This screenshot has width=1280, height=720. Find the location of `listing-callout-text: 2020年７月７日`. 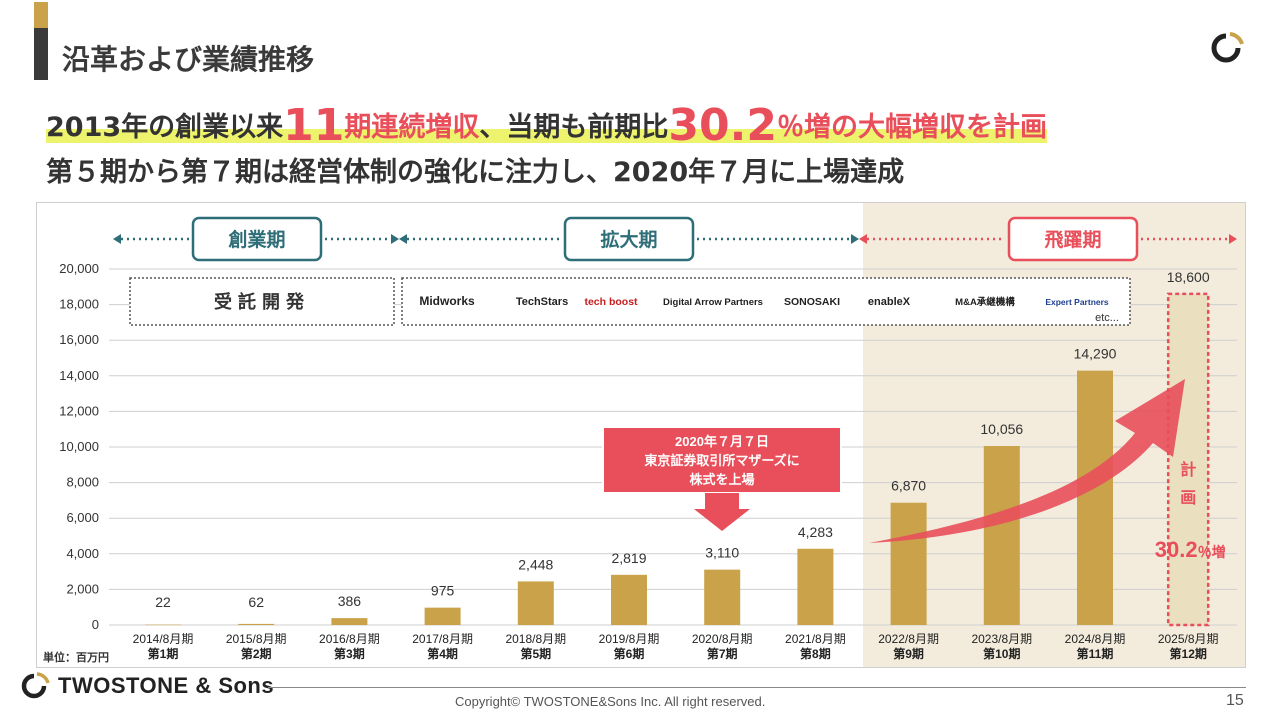

listing-callout-text: 2020年７月７日 is located at coordinates (722, 441).